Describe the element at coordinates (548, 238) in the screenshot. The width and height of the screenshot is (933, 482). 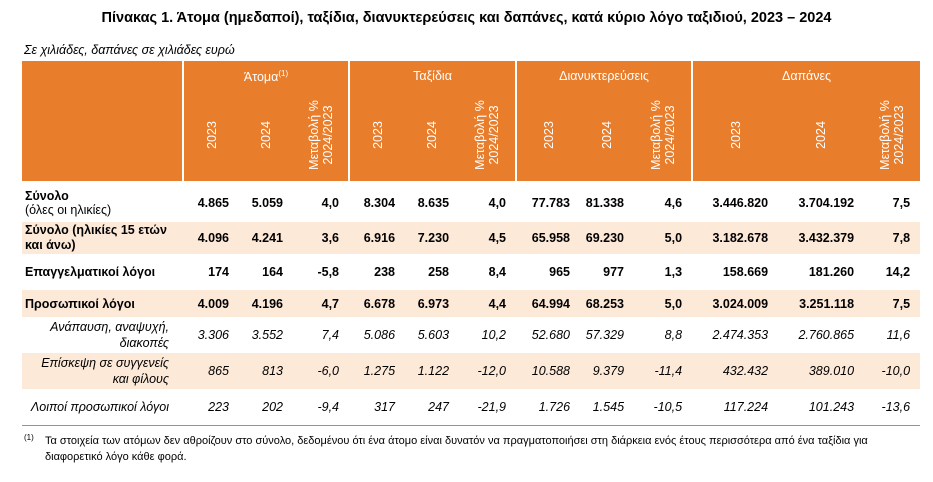
I see `table-cell: 65.958` at that location.